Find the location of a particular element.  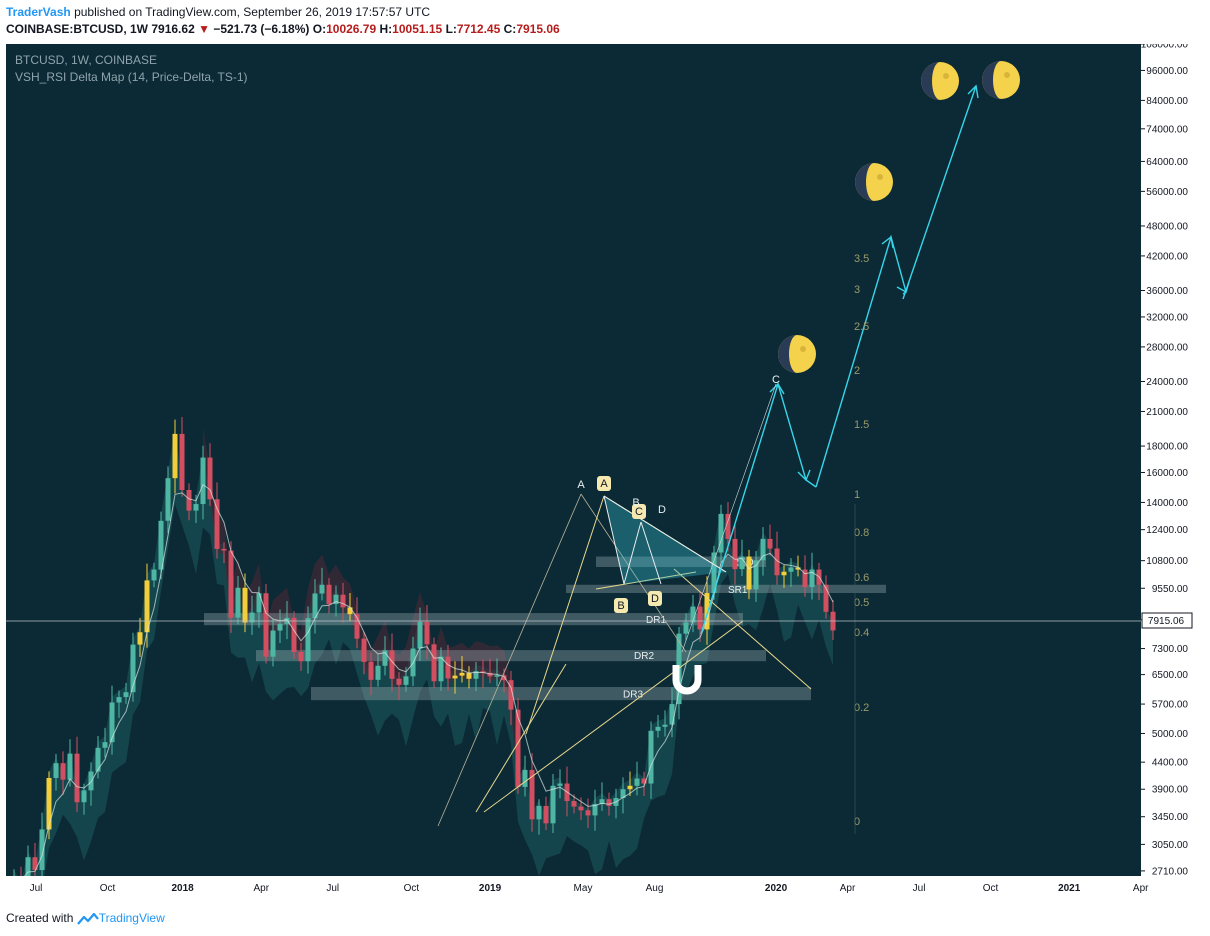

price-change: −521.73 (−6.18%) is located at coordinates (261, 29).